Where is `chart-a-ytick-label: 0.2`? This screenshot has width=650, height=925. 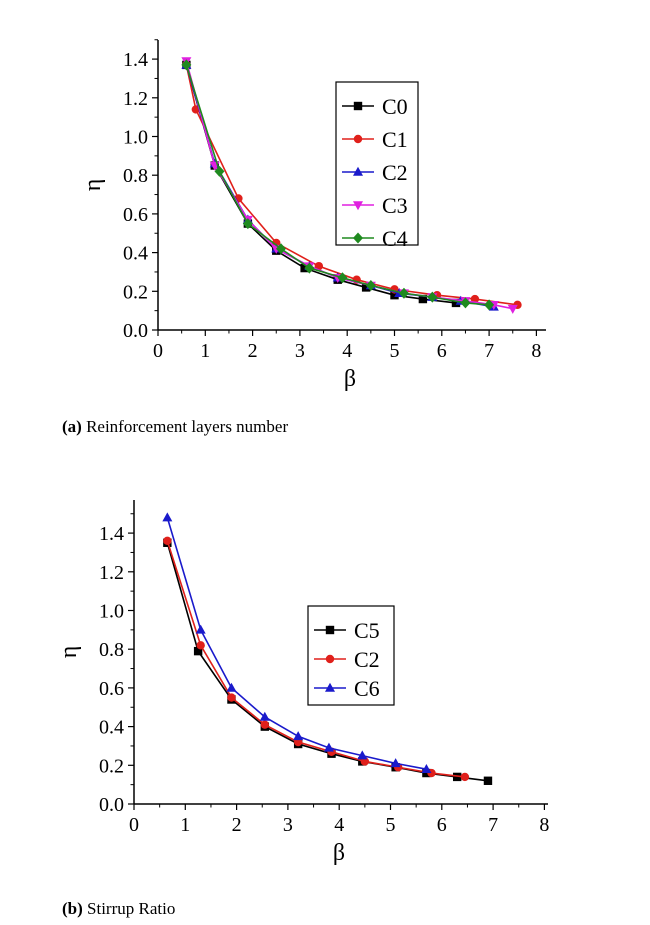
chart-a-ytick-label: 0.2 is located at coordinates (135, 292).